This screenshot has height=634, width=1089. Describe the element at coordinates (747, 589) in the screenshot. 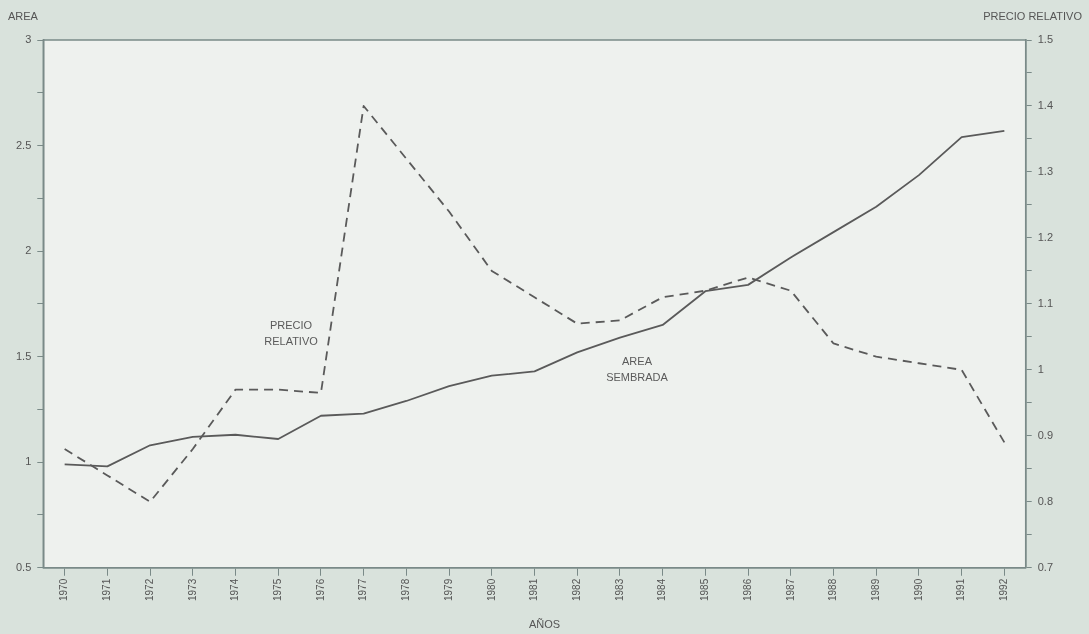

I see `x-tick-label: 1986` at that location.